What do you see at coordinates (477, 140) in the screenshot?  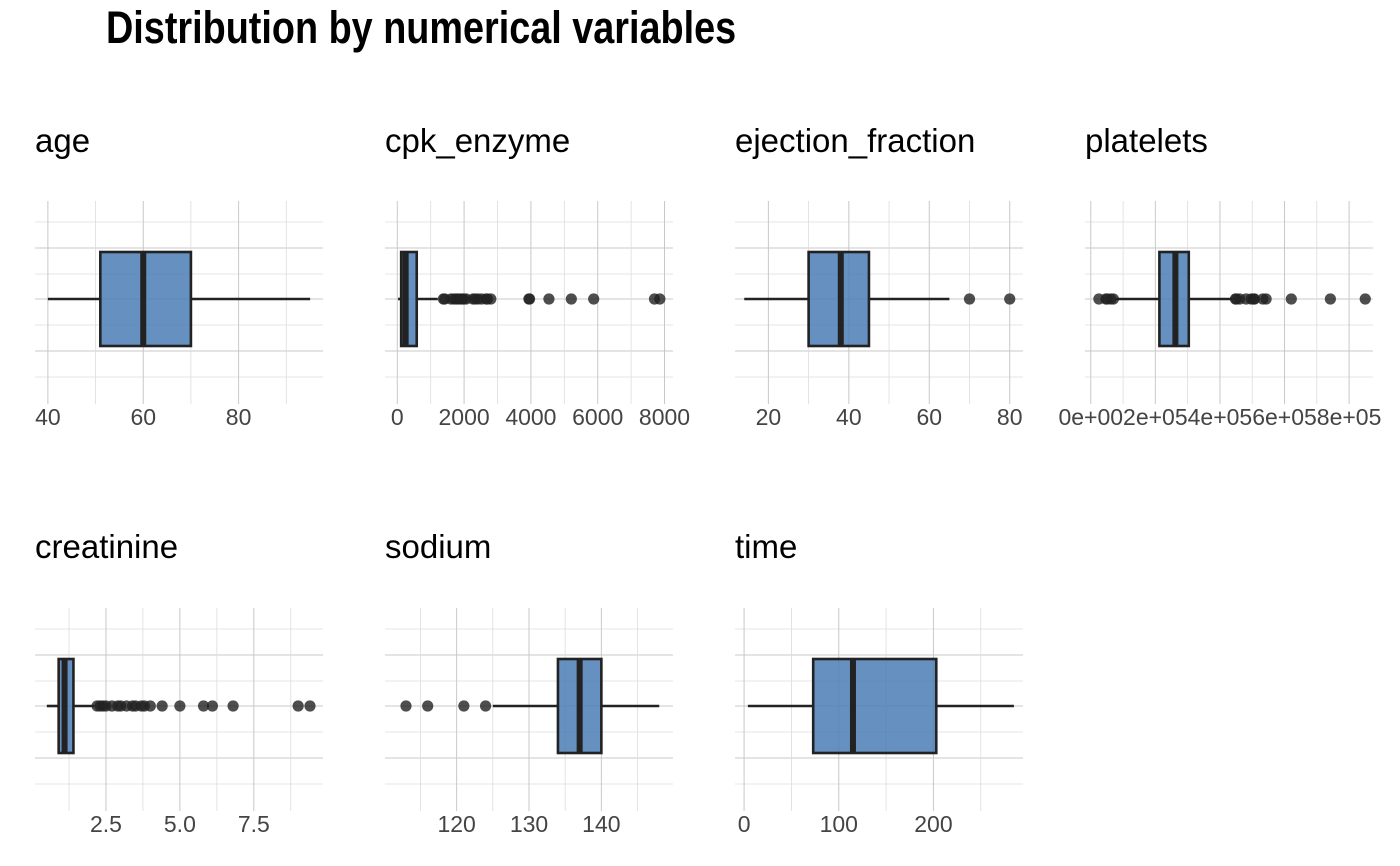 I see `panel-title: cpk_enzyme` at bounding box center [477, 140].